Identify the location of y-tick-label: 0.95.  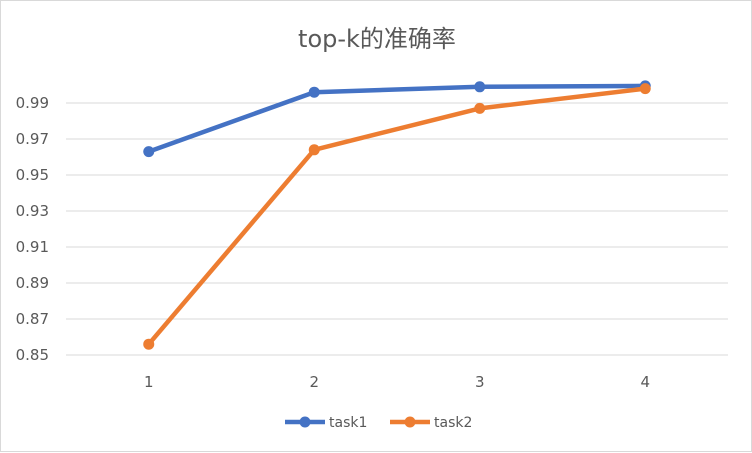
(32, 175).